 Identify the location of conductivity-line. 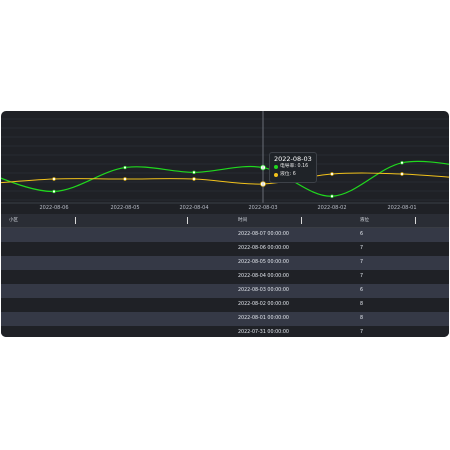
(225, 178).